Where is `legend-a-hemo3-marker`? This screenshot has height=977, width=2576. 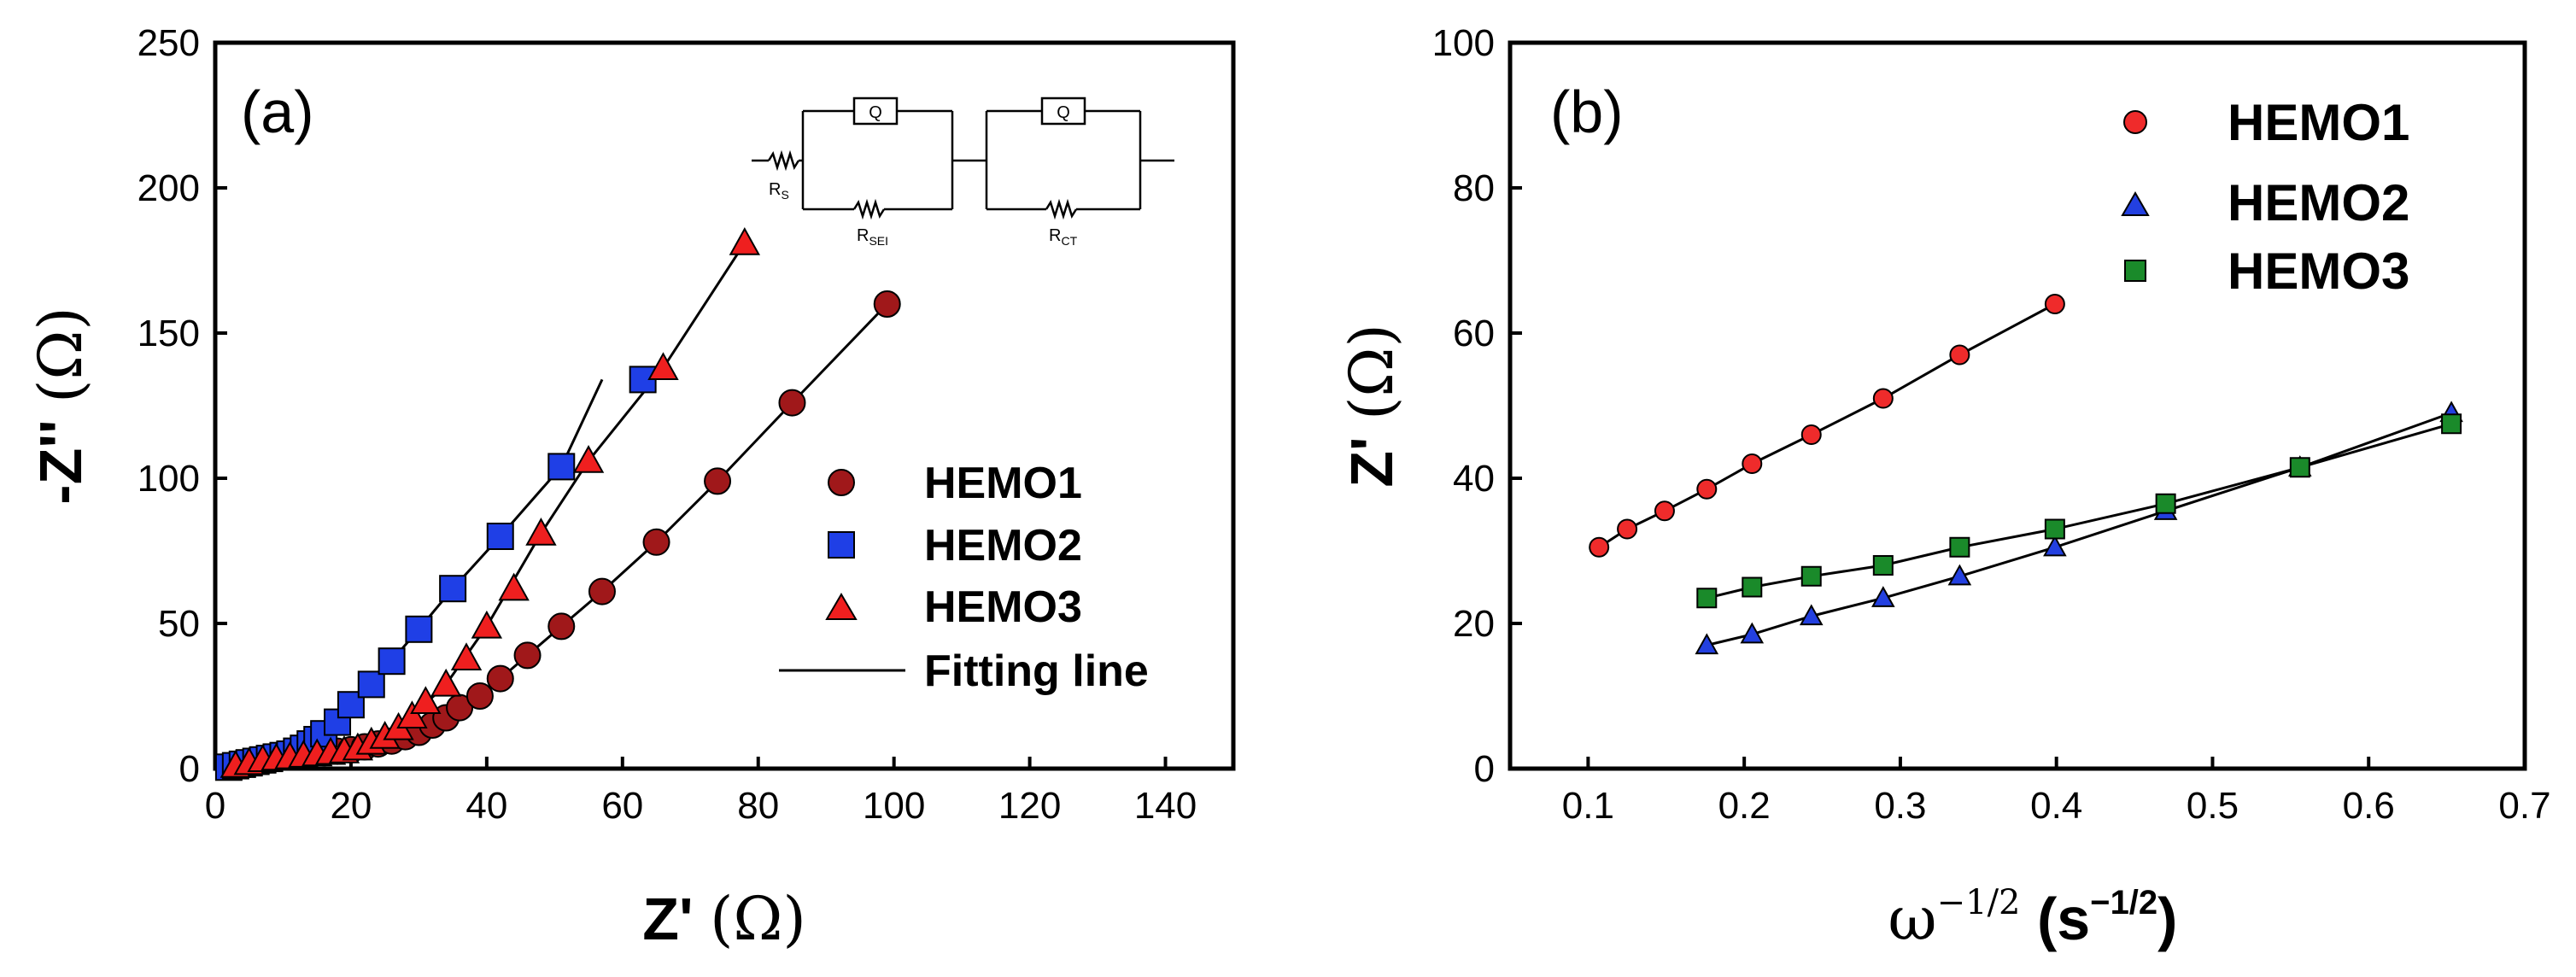 legend-a-hemo3-marker is located at coordinates (841, 606).